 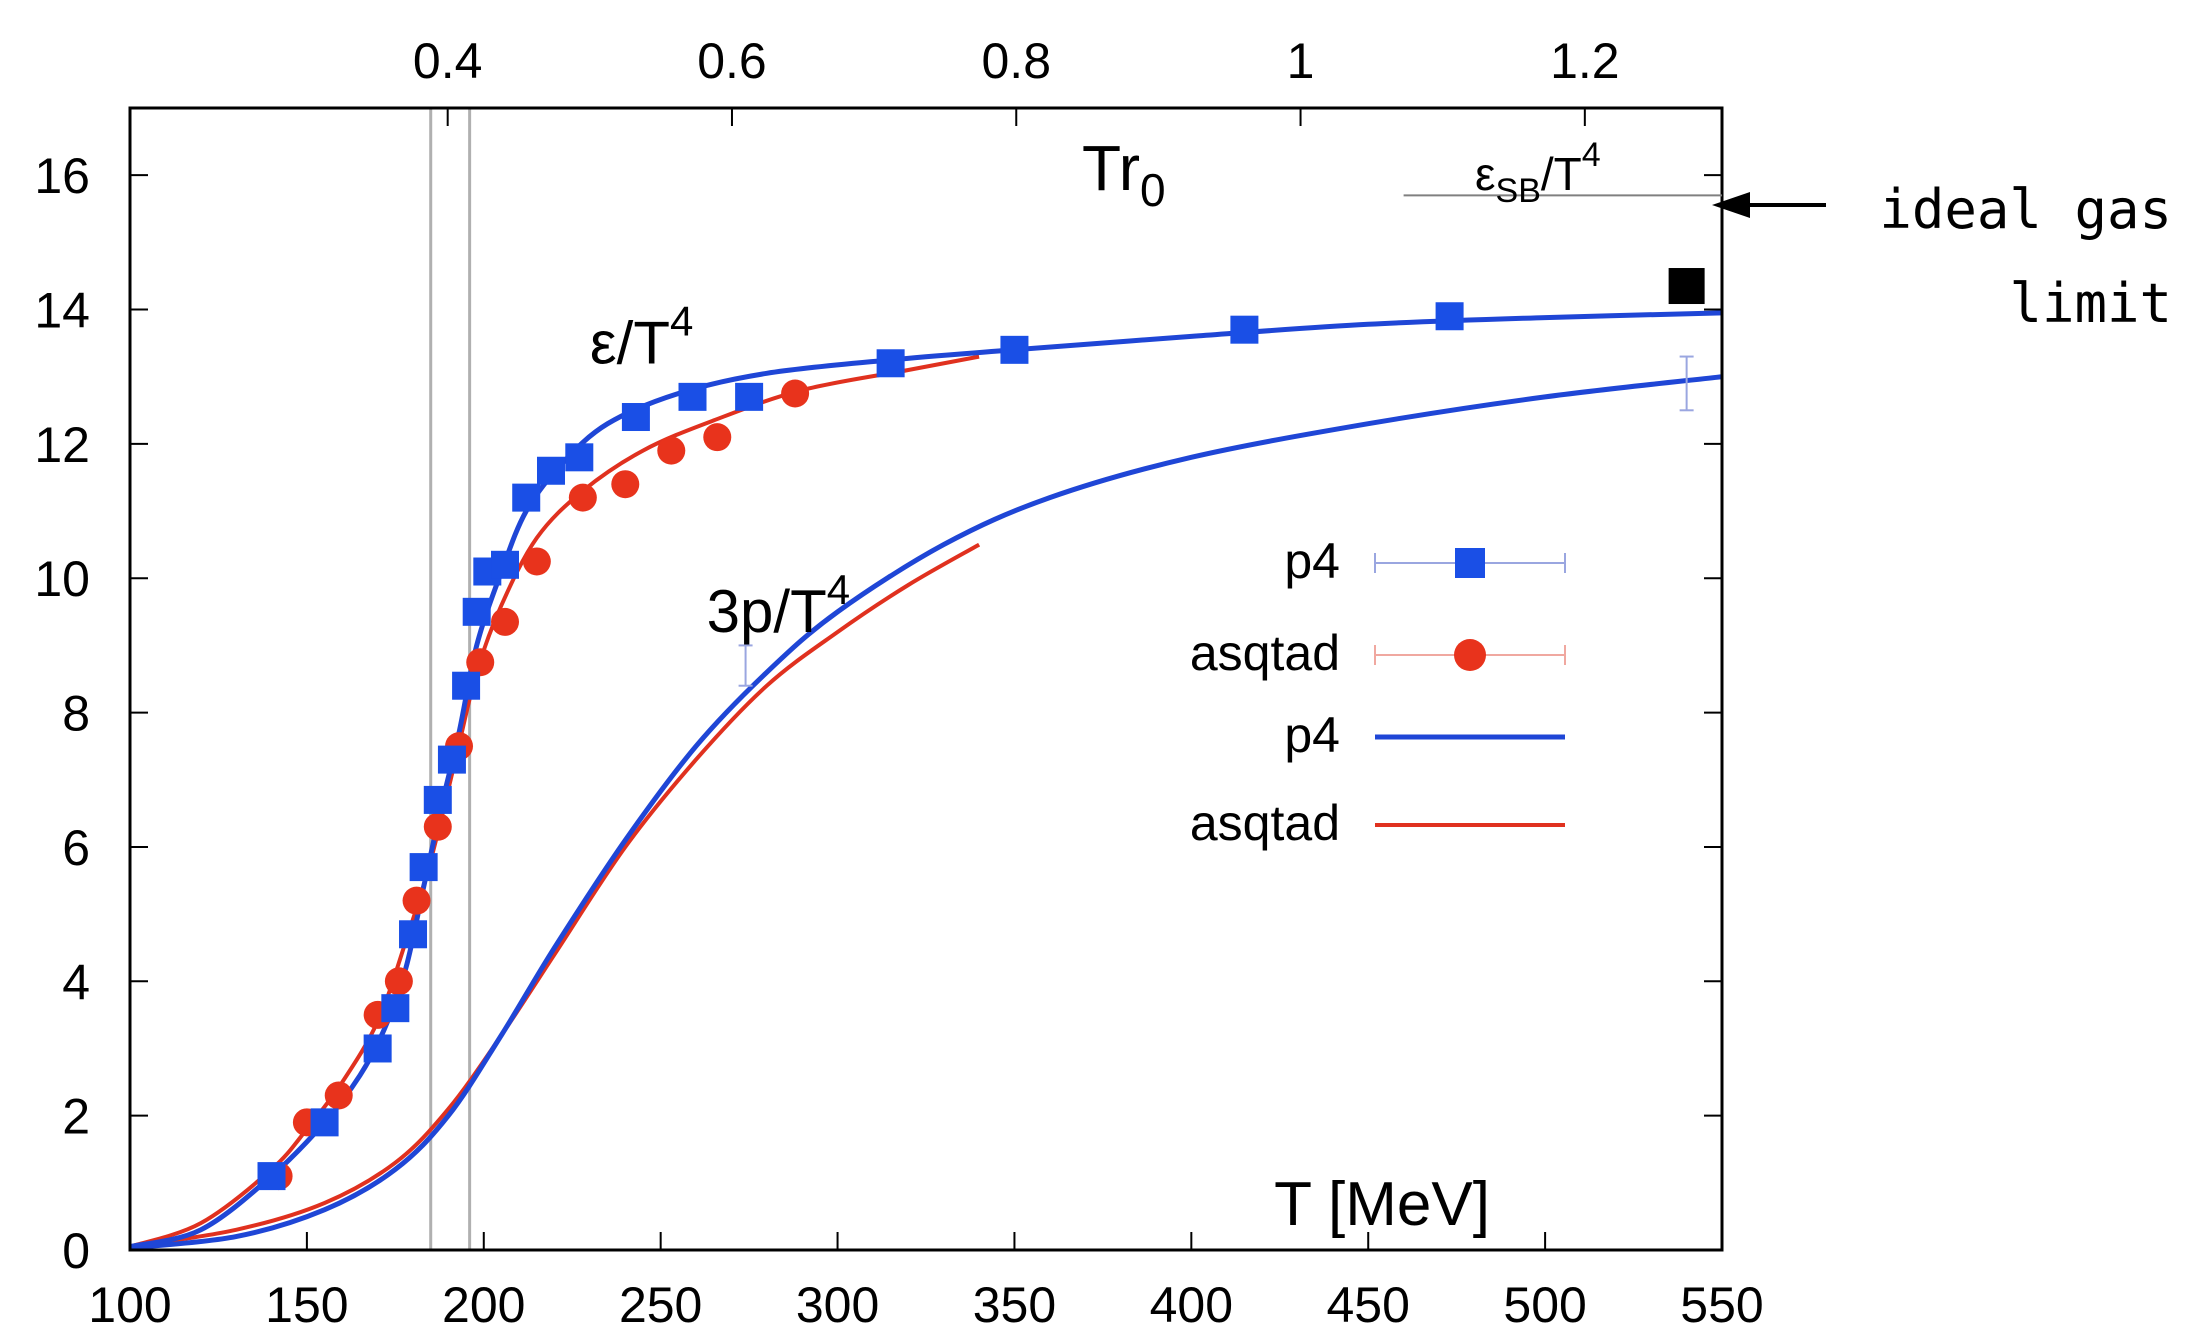 What do you see at coordinates (1470, 563) in the screenshot?
I see `legend-marker-p4-square` at bounding box center [1470, 563].